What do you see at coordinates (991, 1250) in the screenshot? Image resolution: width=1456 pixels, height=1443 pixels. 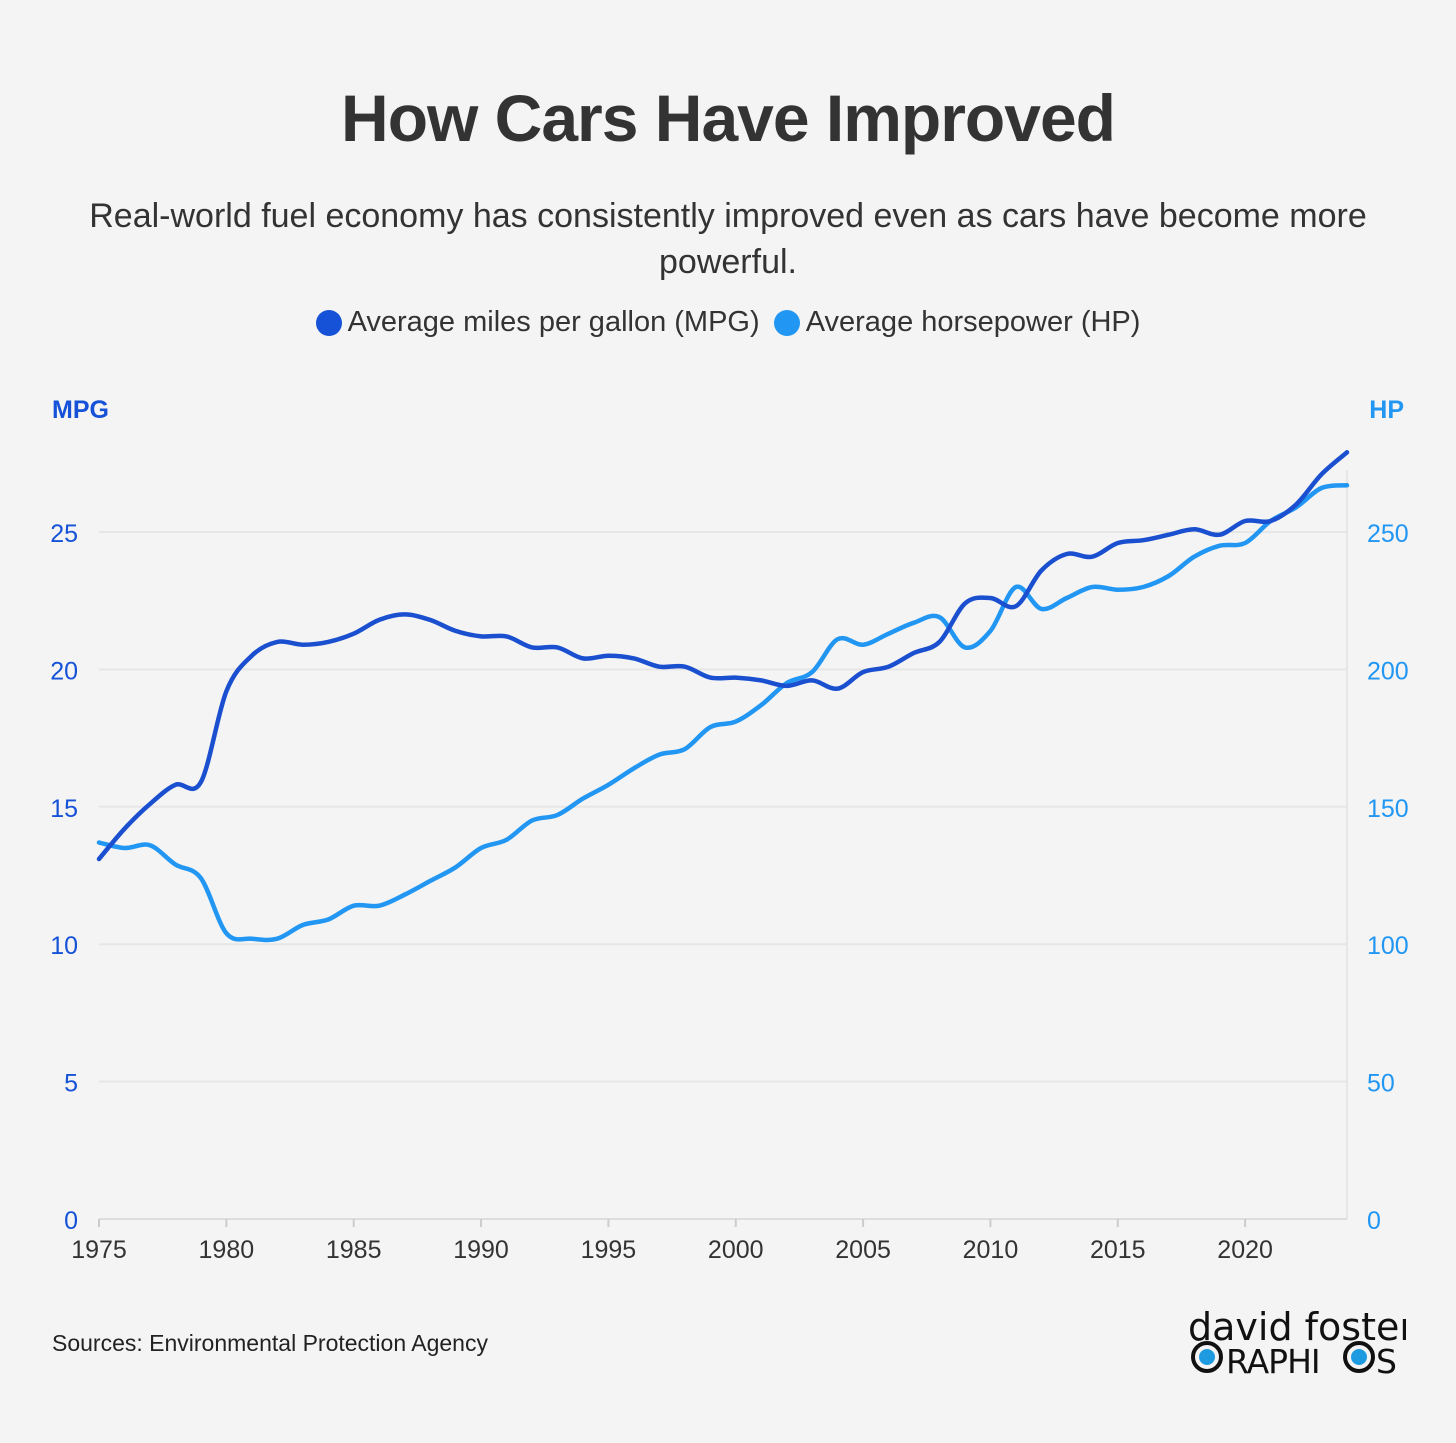 I see `x-tick-label: 2010` at bounding box center [991, 1250].